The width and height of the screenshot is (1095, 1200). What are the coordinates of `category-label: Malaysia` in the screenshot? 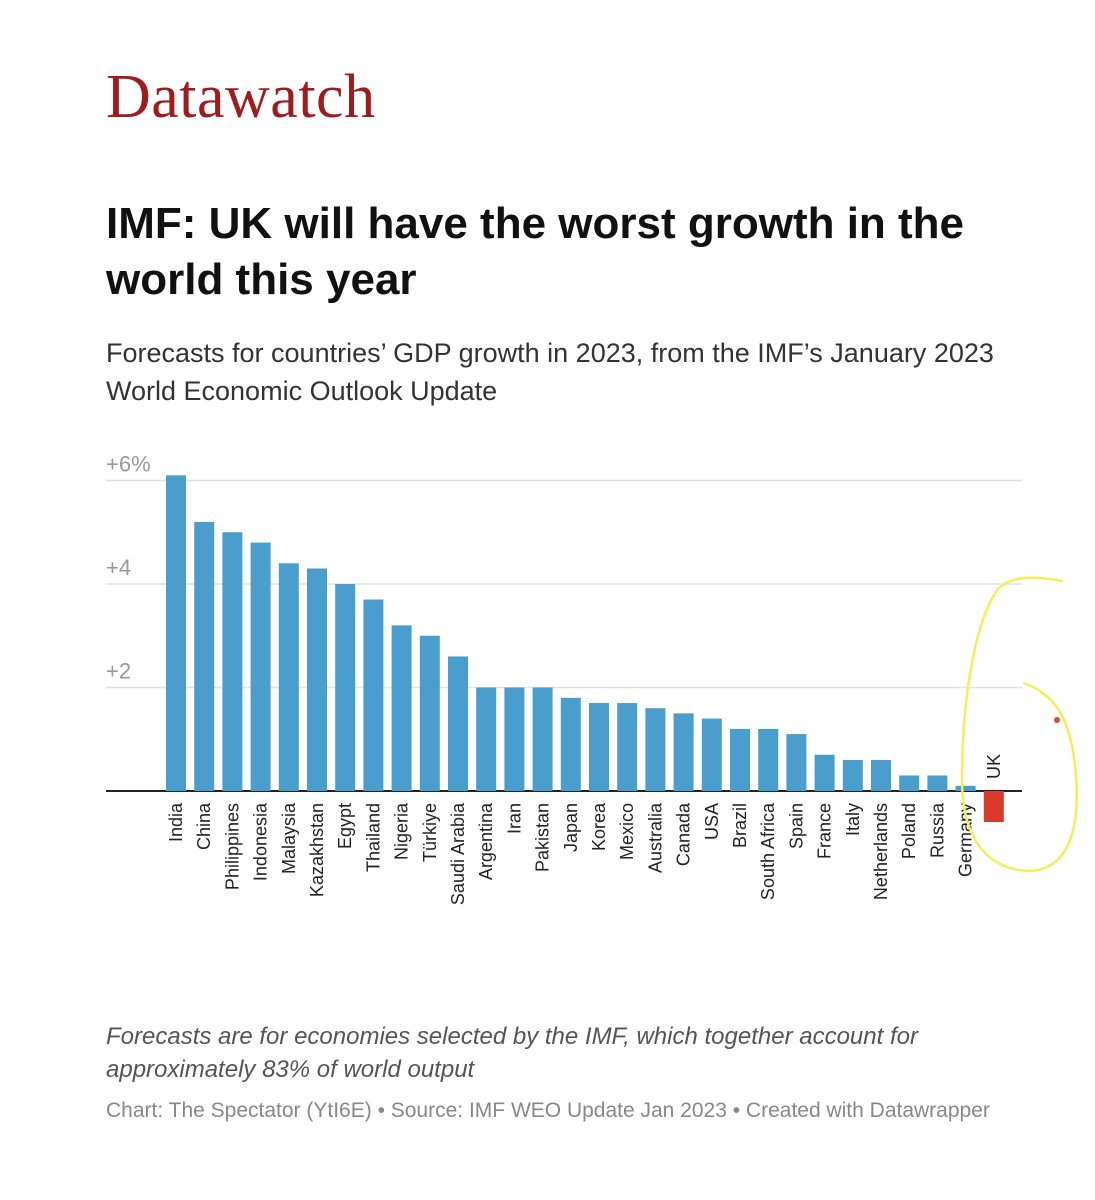 It's located at (289, 838).